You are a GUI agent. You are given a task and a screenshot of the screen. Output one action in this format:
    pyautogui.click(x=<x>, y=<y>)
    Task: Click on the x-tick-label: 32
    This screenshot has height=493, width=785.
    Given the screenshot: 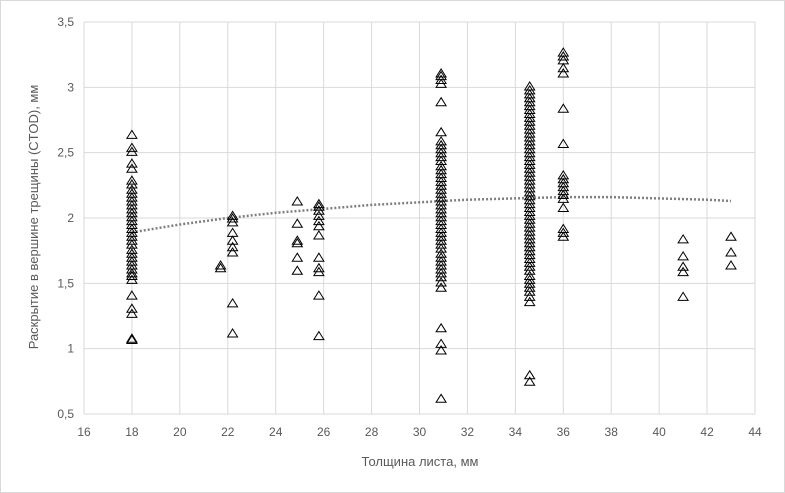 What is the action you would take?
    pyautogui.click(x=468, y=432)
    